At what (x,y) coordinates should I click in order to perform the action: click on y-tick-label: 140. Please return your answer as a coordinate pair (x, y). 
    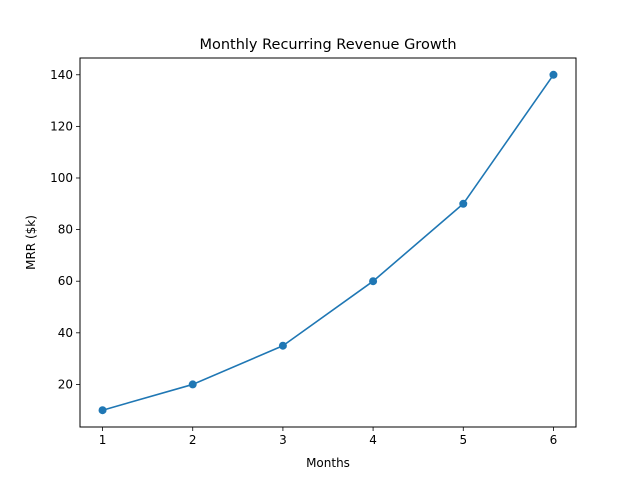
    Looking at the image, I should click on (61, 75).